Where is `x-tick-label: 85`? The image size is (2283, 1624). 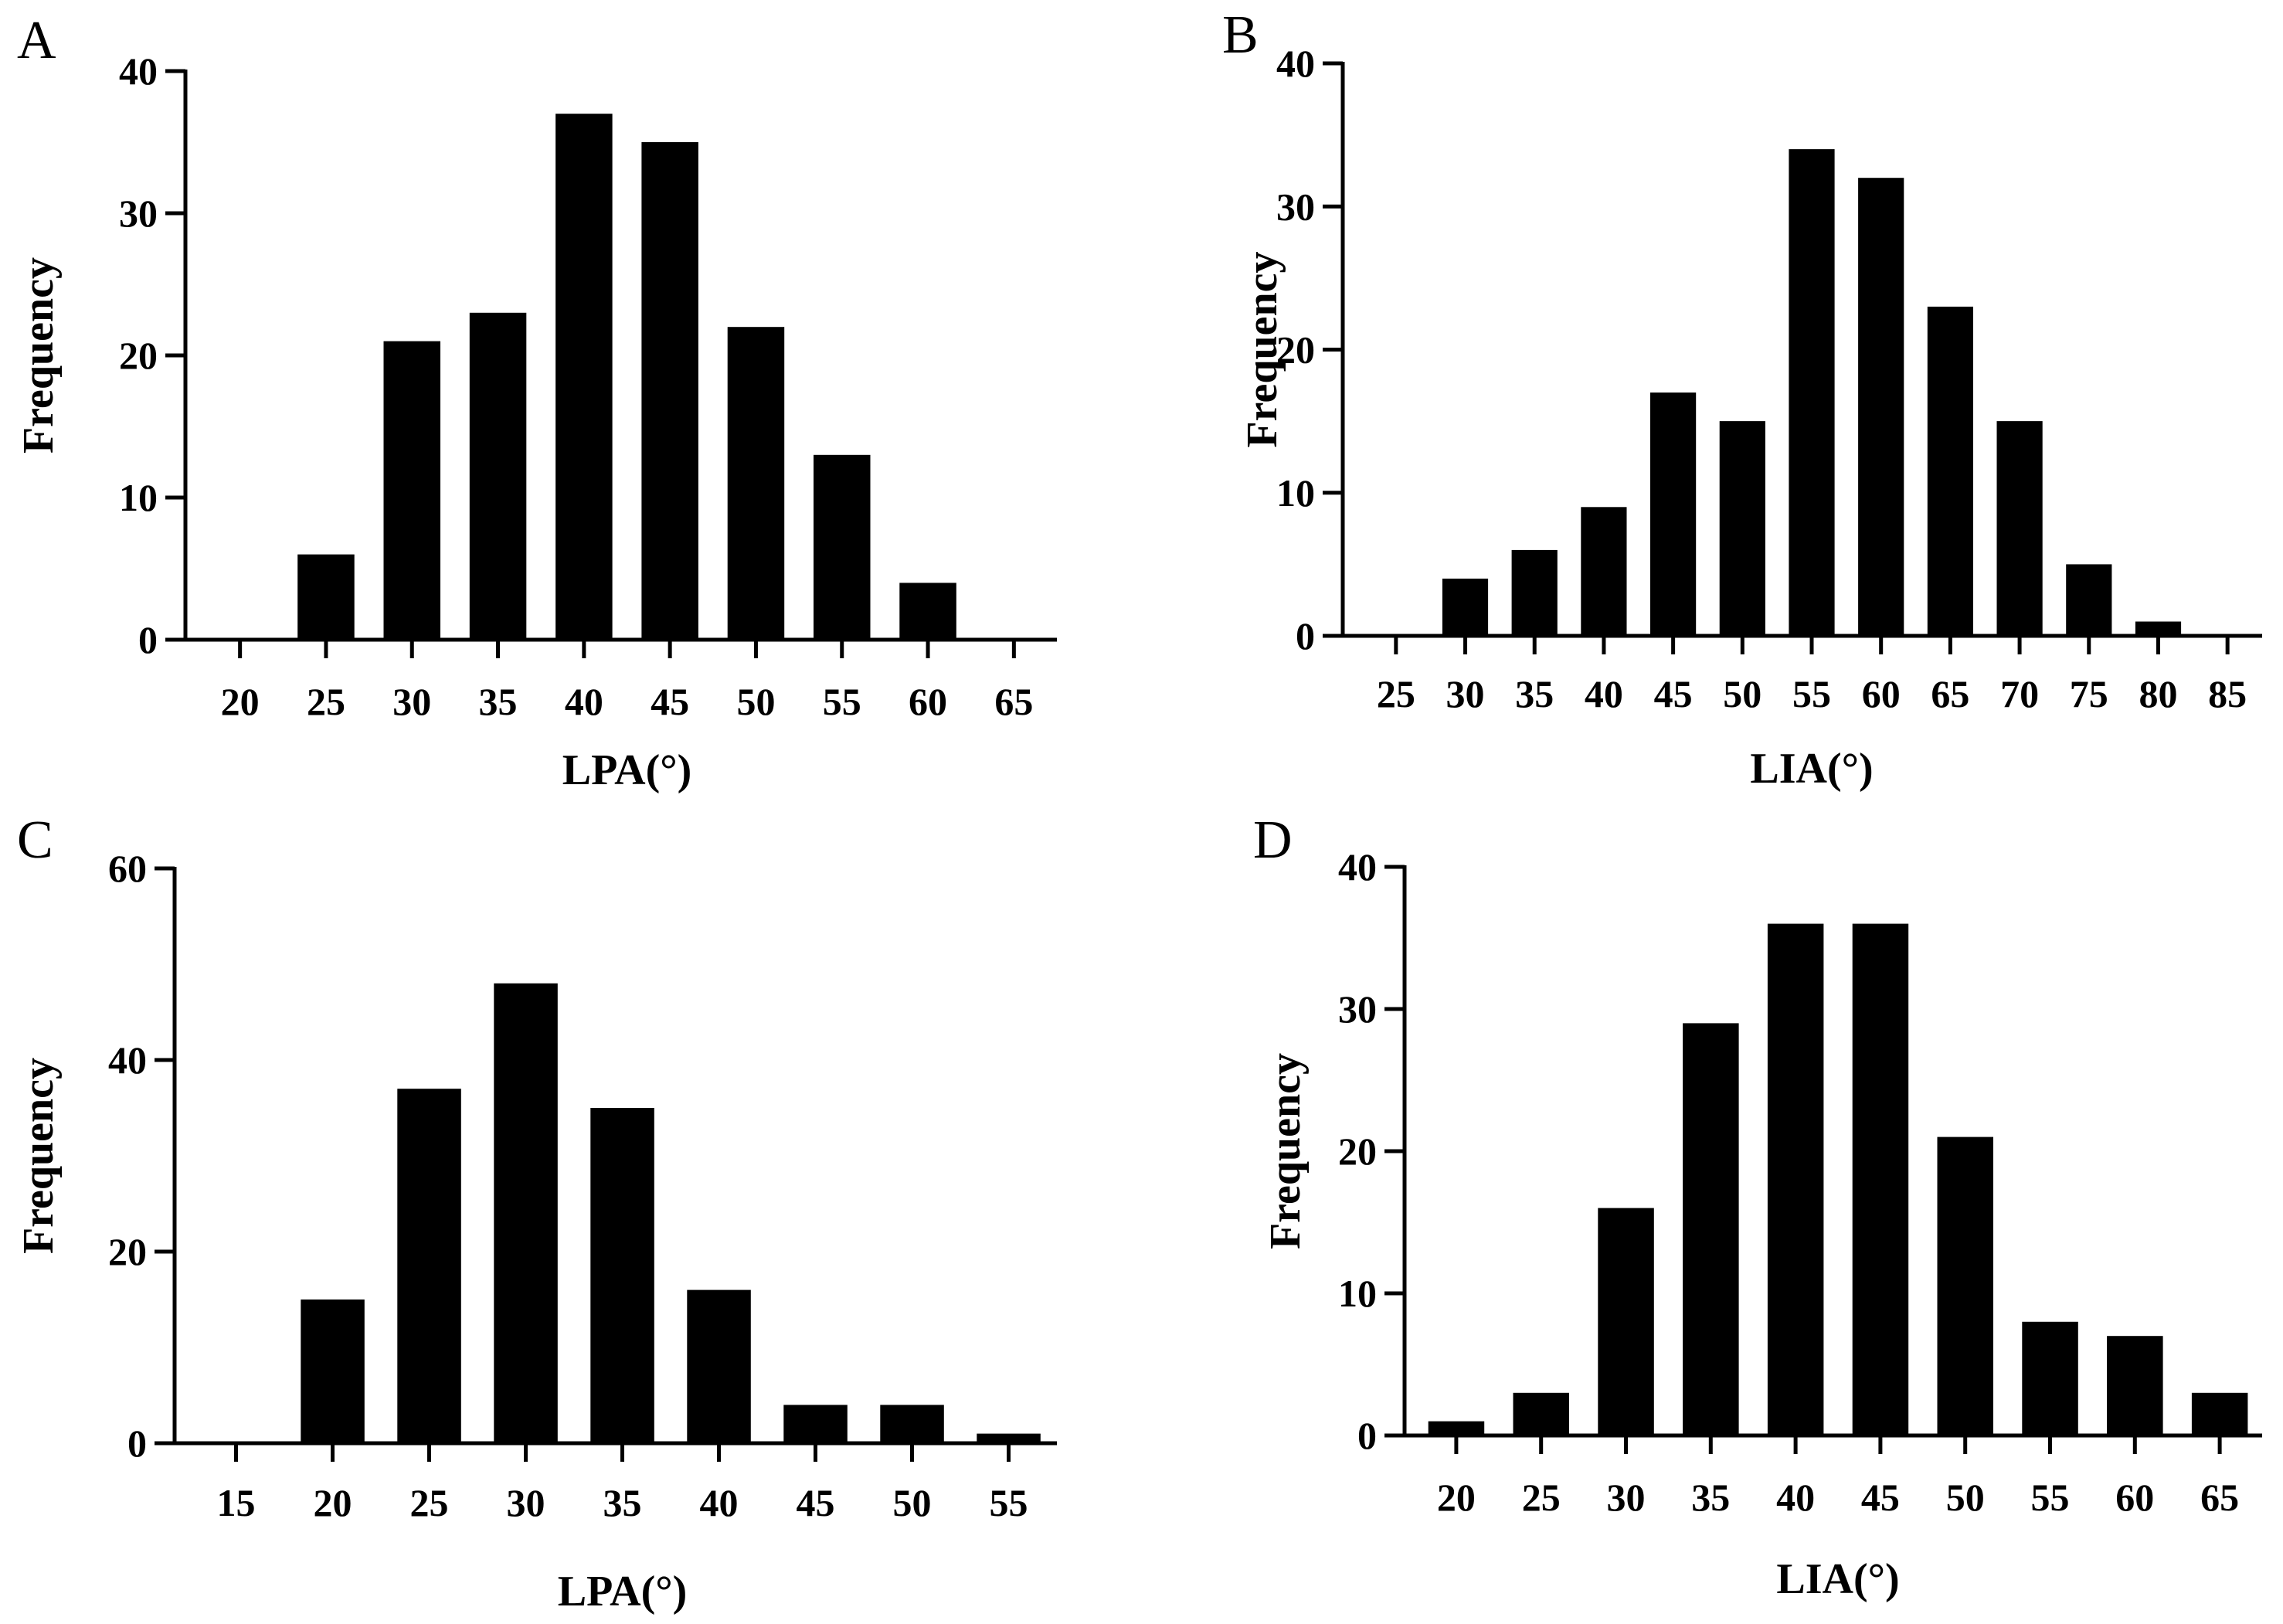
x-tick-label: 85 is located at coordinates (2227, 693).